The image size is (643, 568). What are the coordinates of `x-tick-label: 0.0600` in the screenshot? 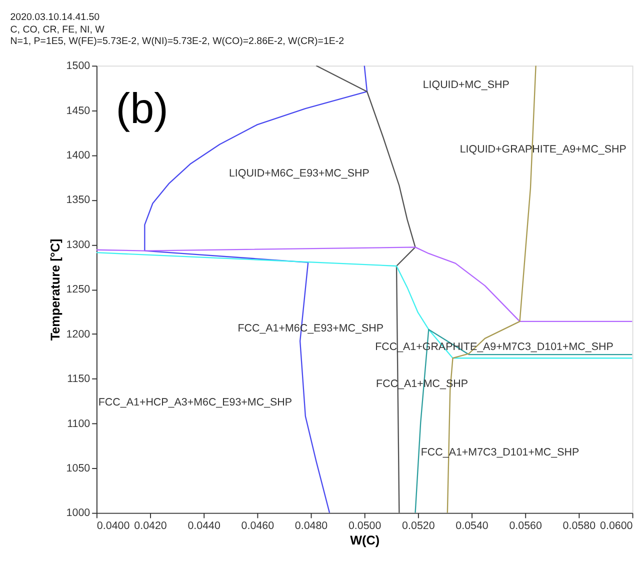 It's located at (616, 526).